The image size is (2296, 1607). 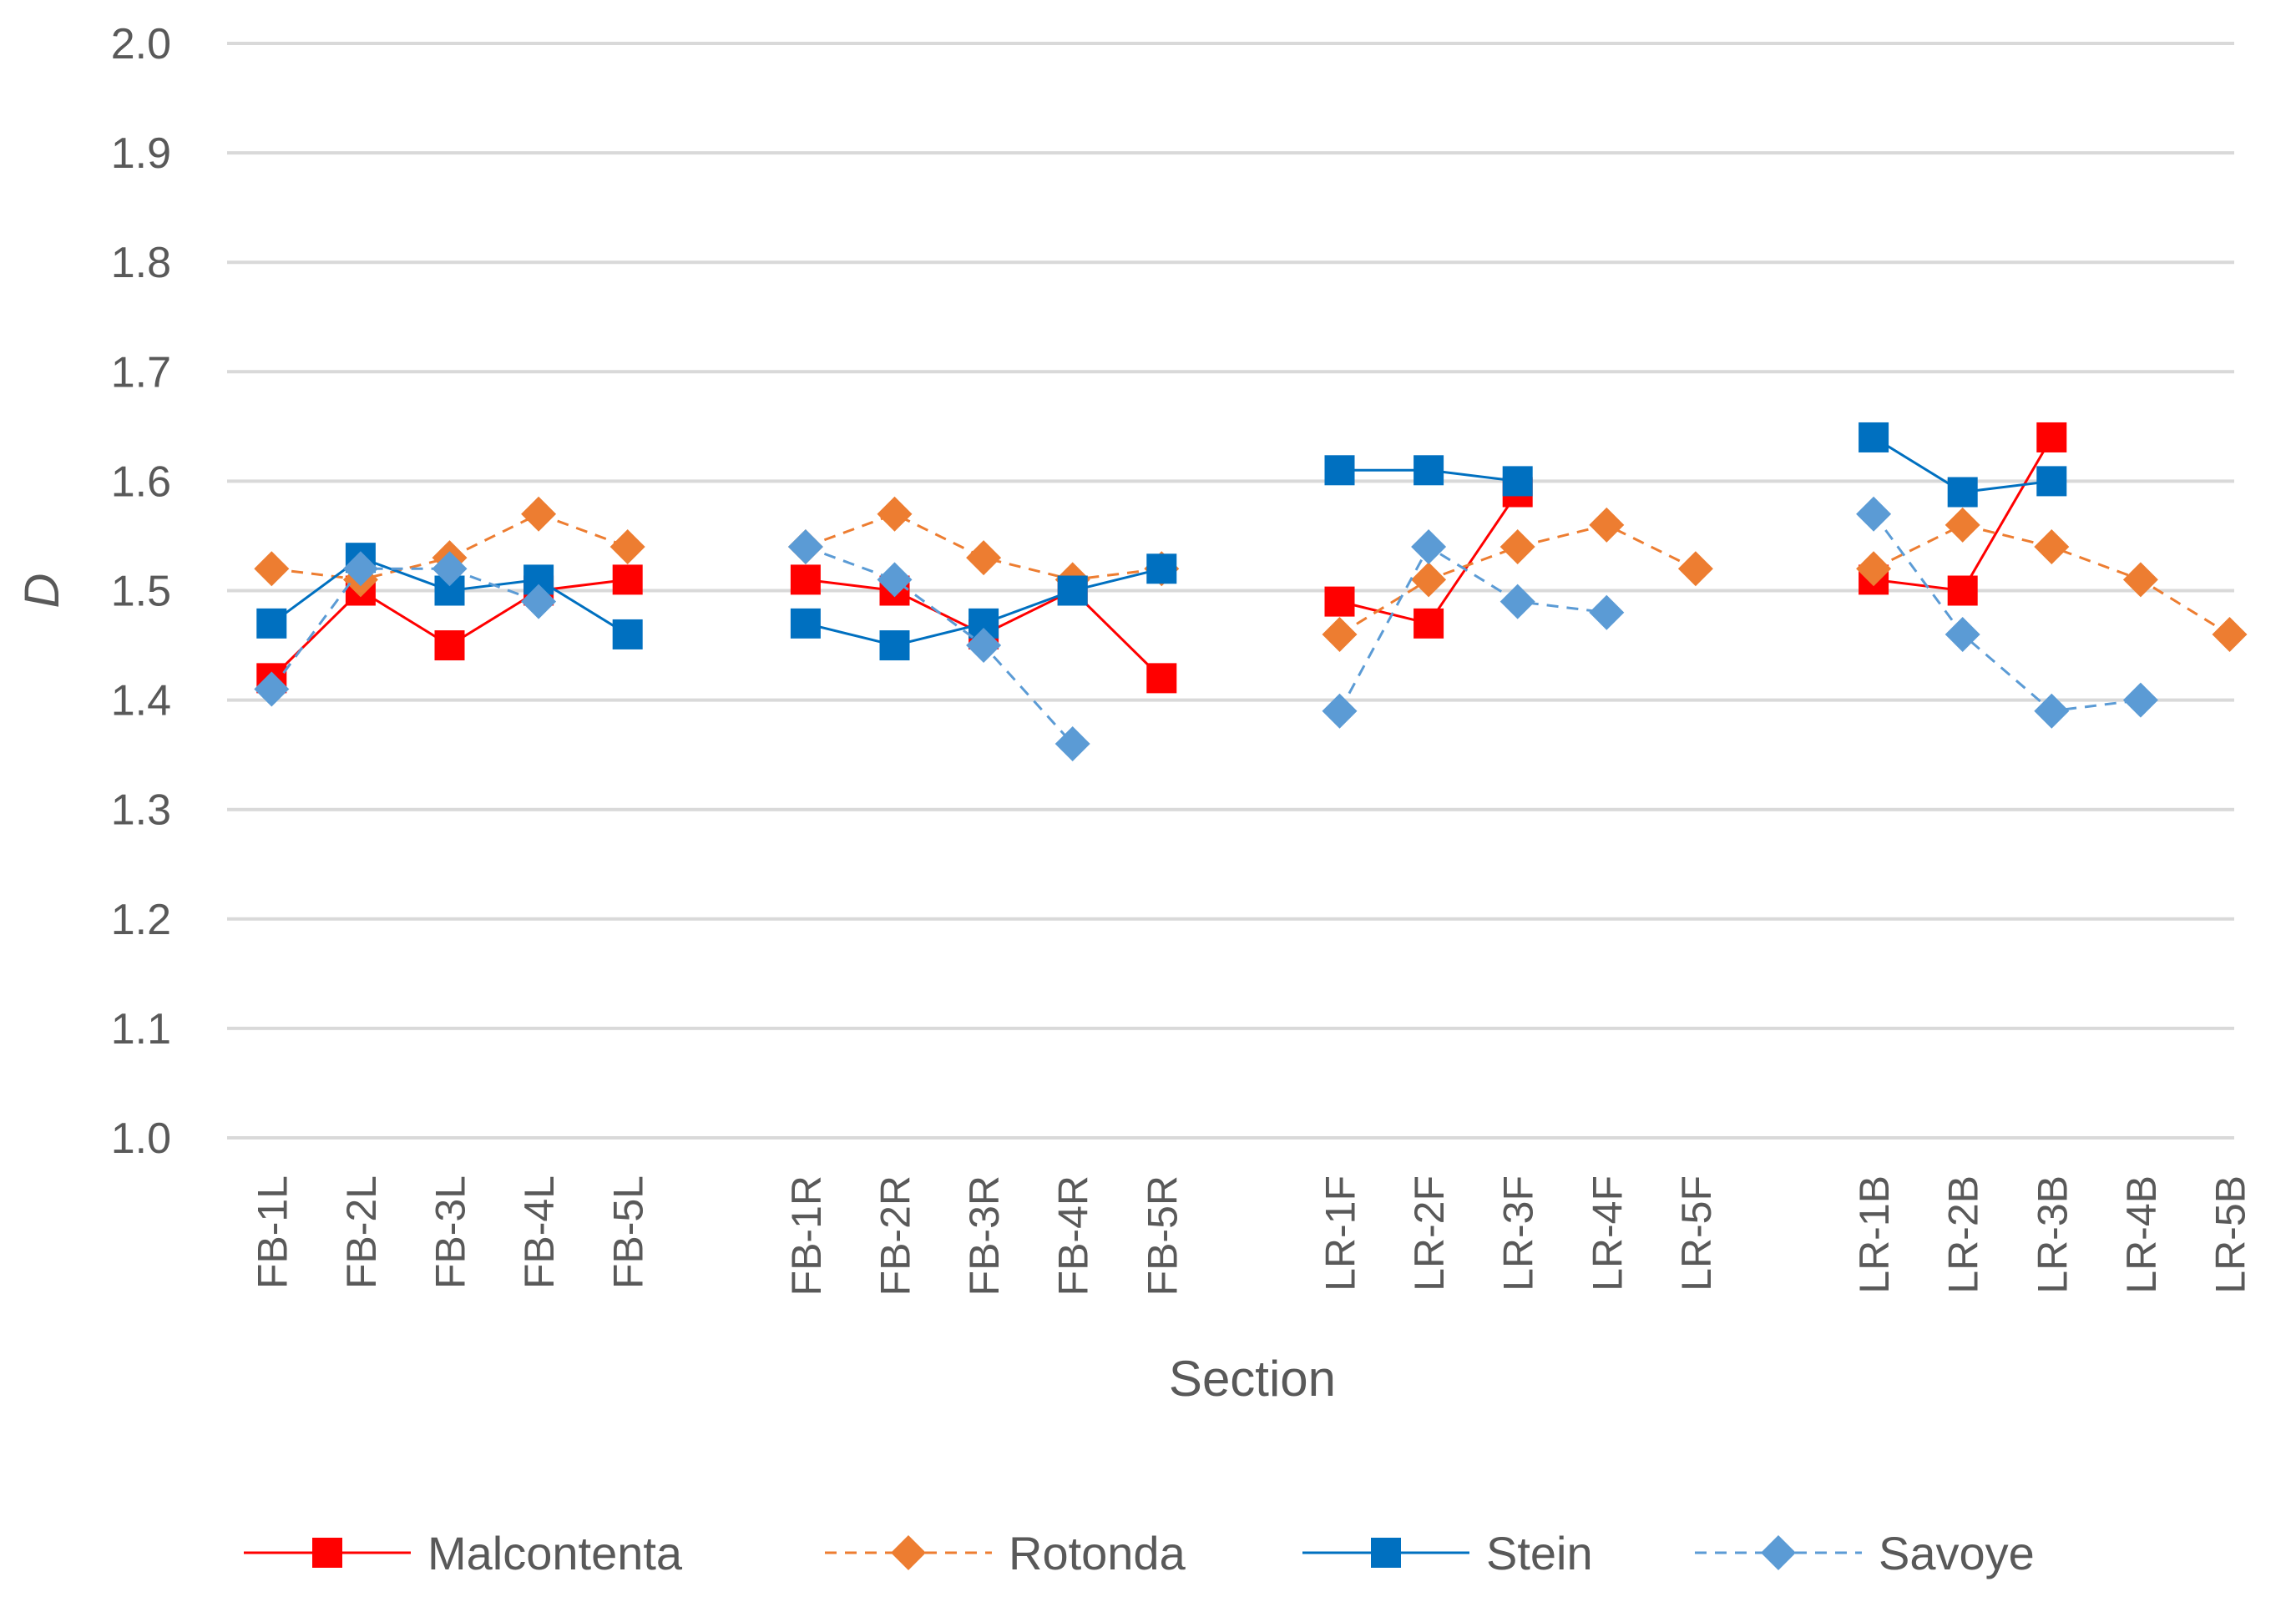 I want to click on x-tick-label: LR-2F, so click(x=1429, y=1233).